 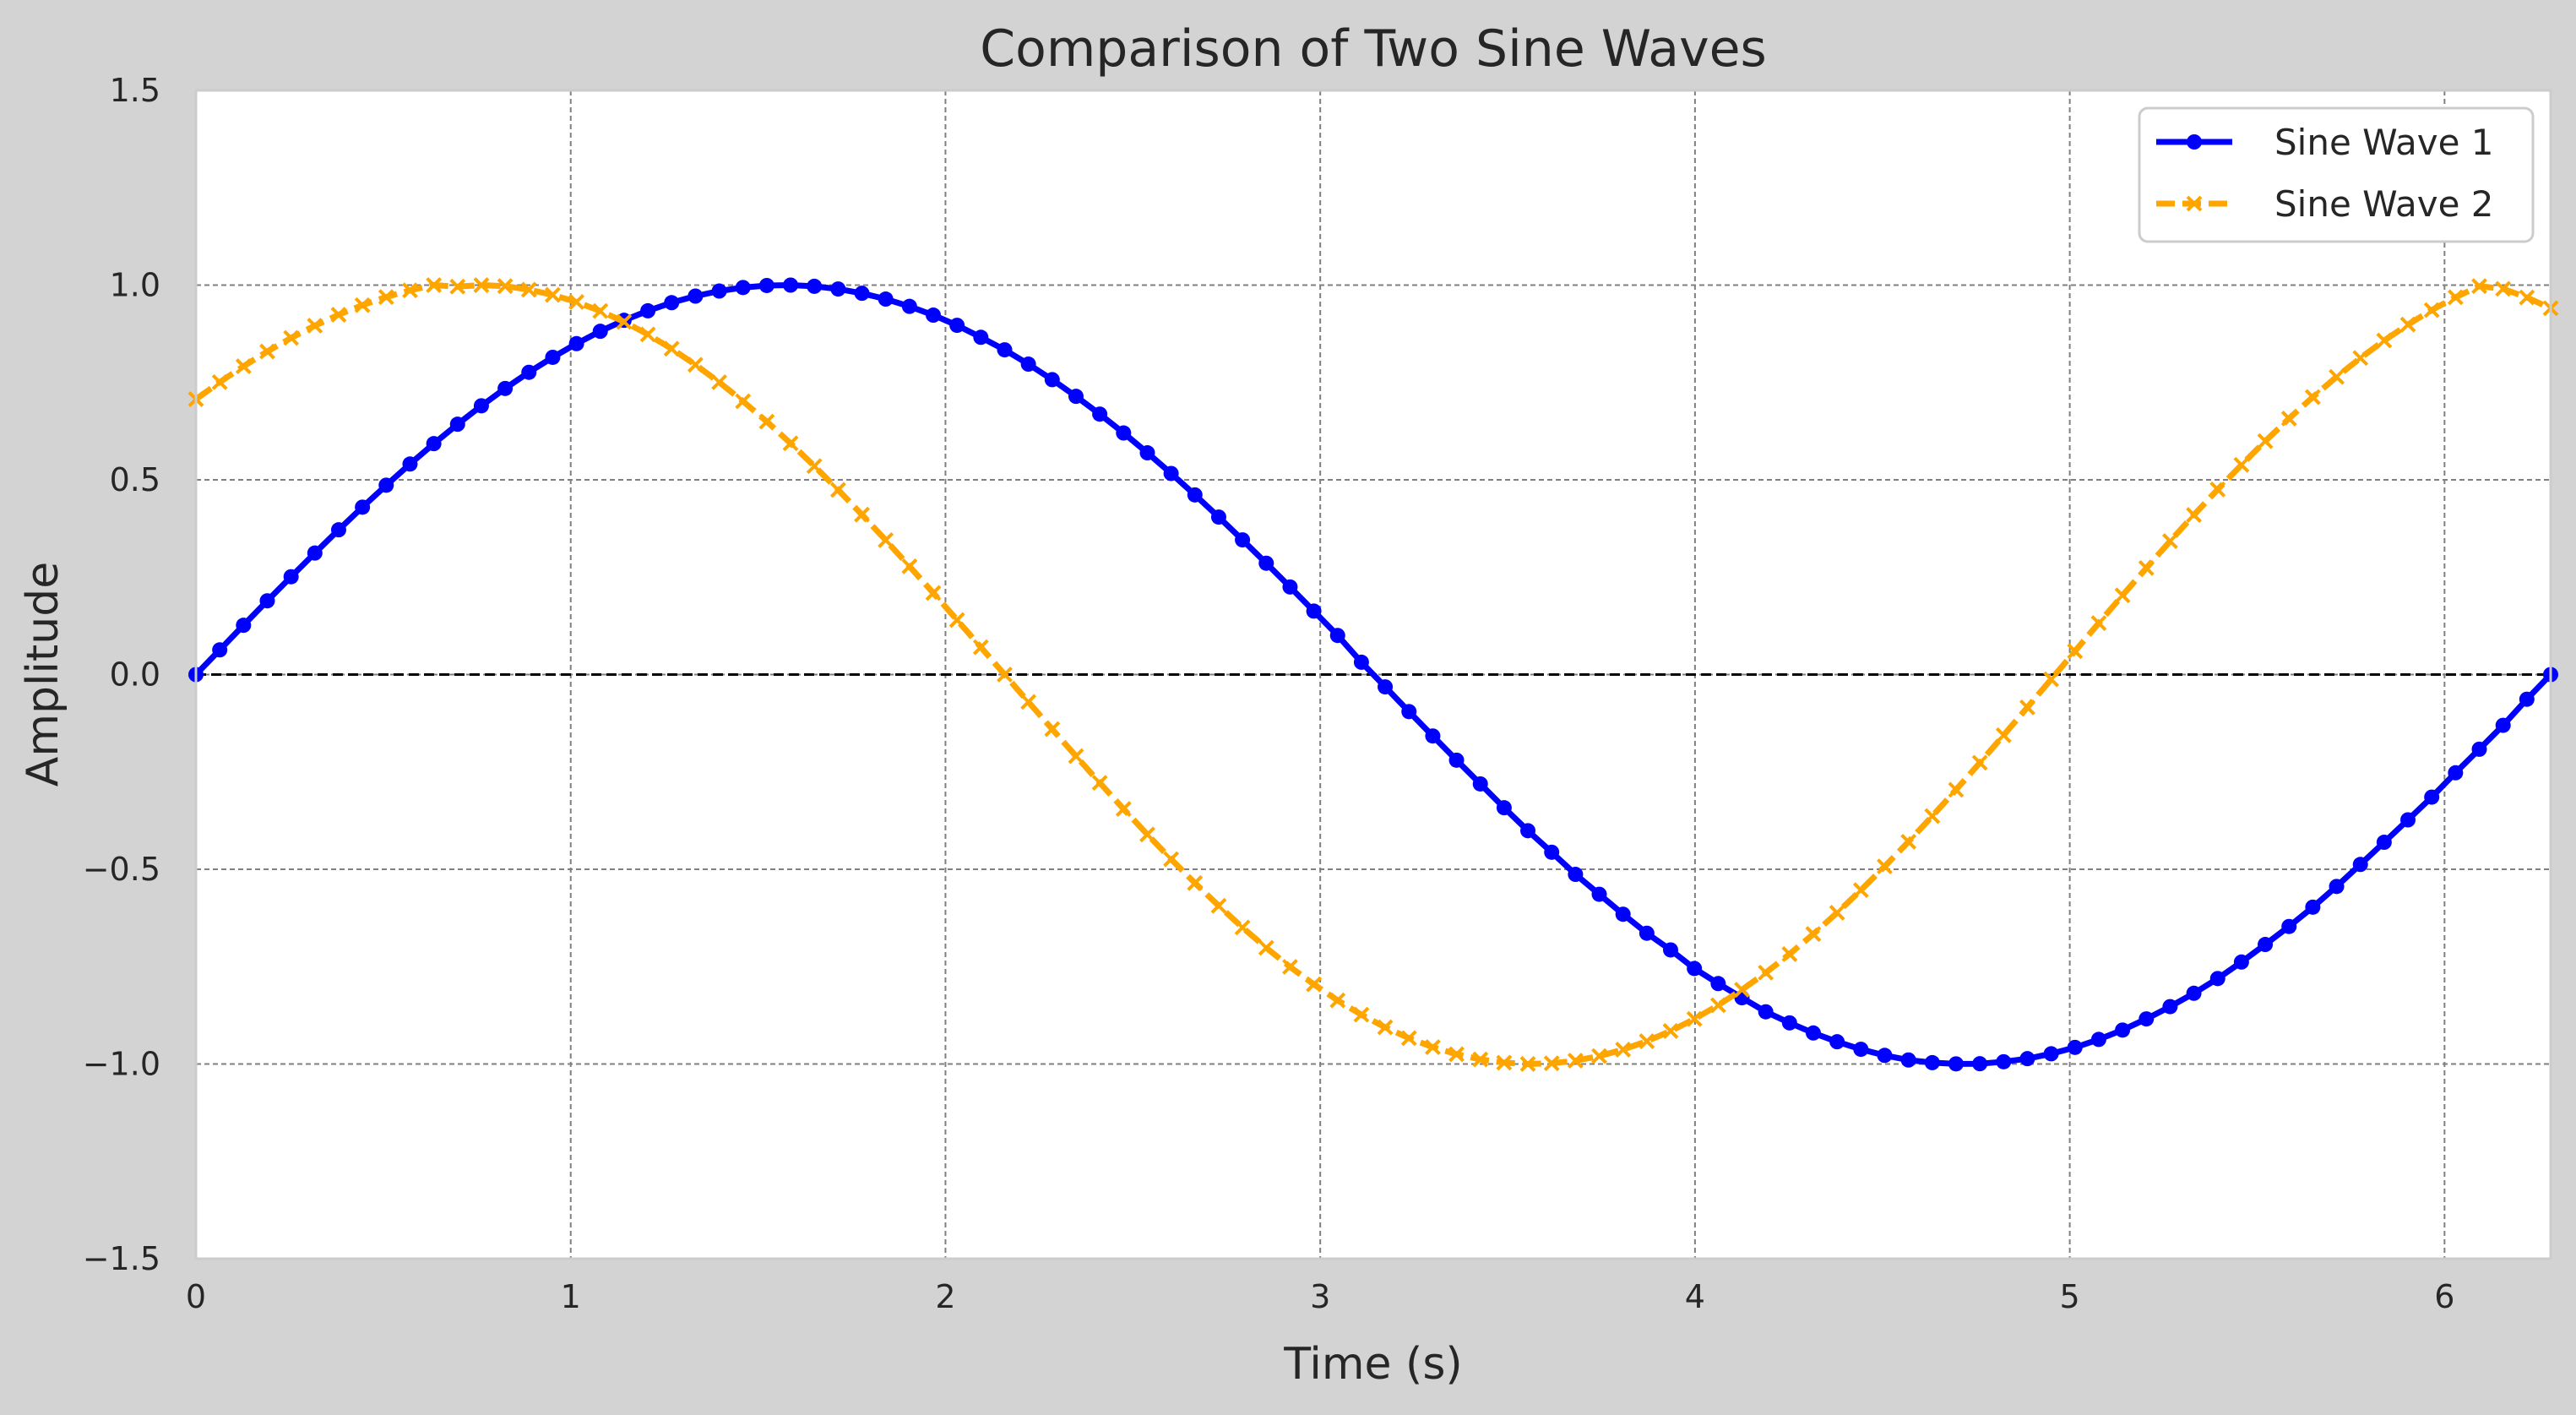 What do you see at coordinates (135, 90) in the screenshot?
I see `y-tick-label: 1.5` at bounding box center [135, 90].